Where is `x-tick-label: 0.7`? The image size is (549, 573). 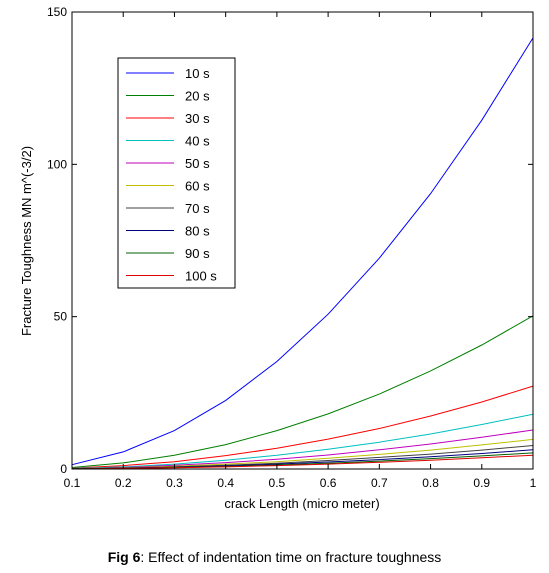 x-tick-label: 0.7 is located at coordinates (379, 483).